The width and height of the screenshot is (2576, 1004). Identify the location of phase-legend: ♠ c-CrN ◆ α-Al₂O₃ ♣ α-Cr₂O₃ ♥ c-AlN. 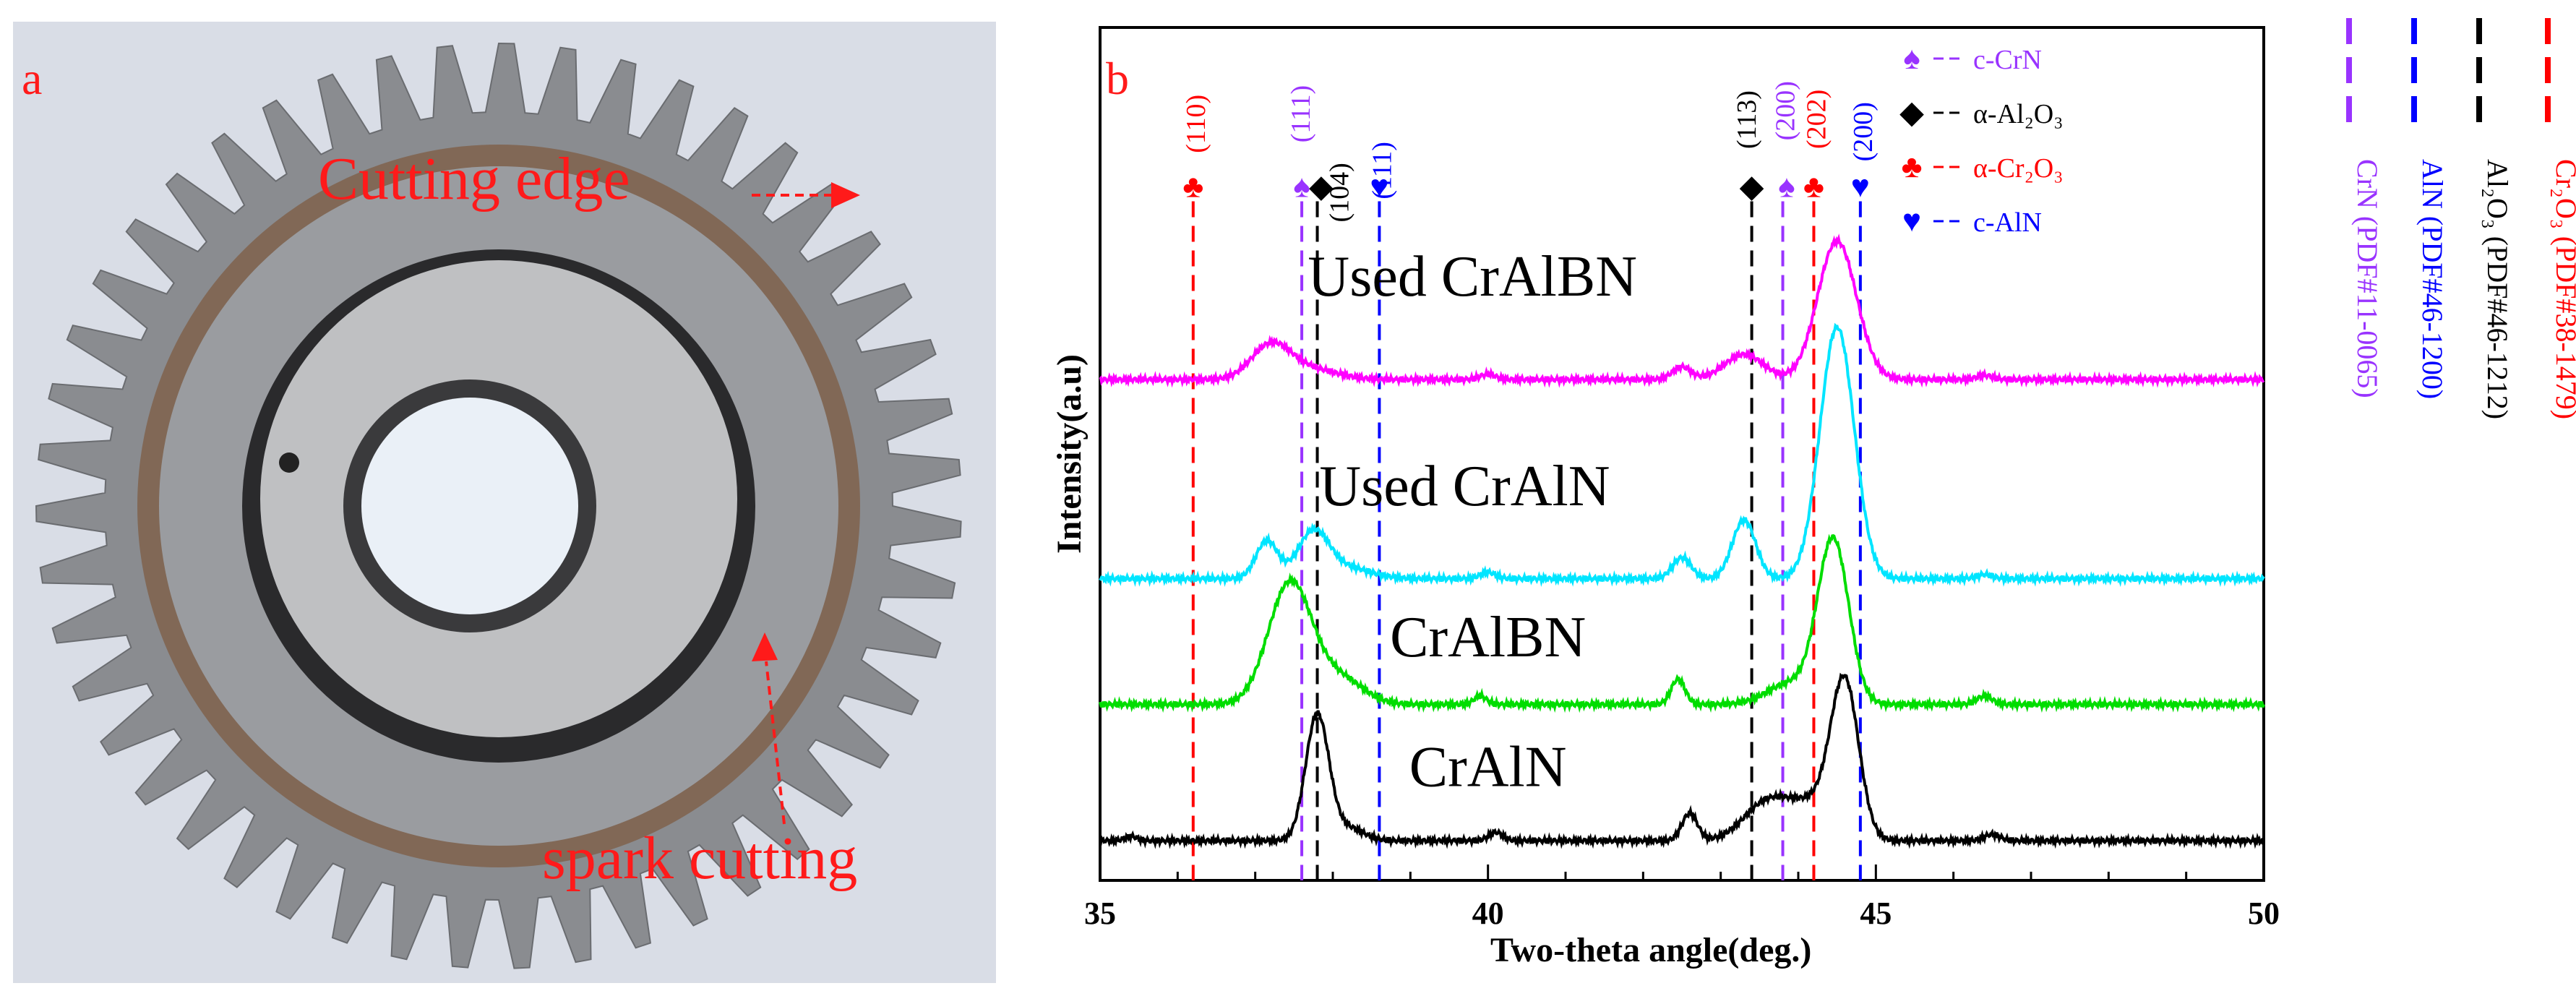
(1981, 139).